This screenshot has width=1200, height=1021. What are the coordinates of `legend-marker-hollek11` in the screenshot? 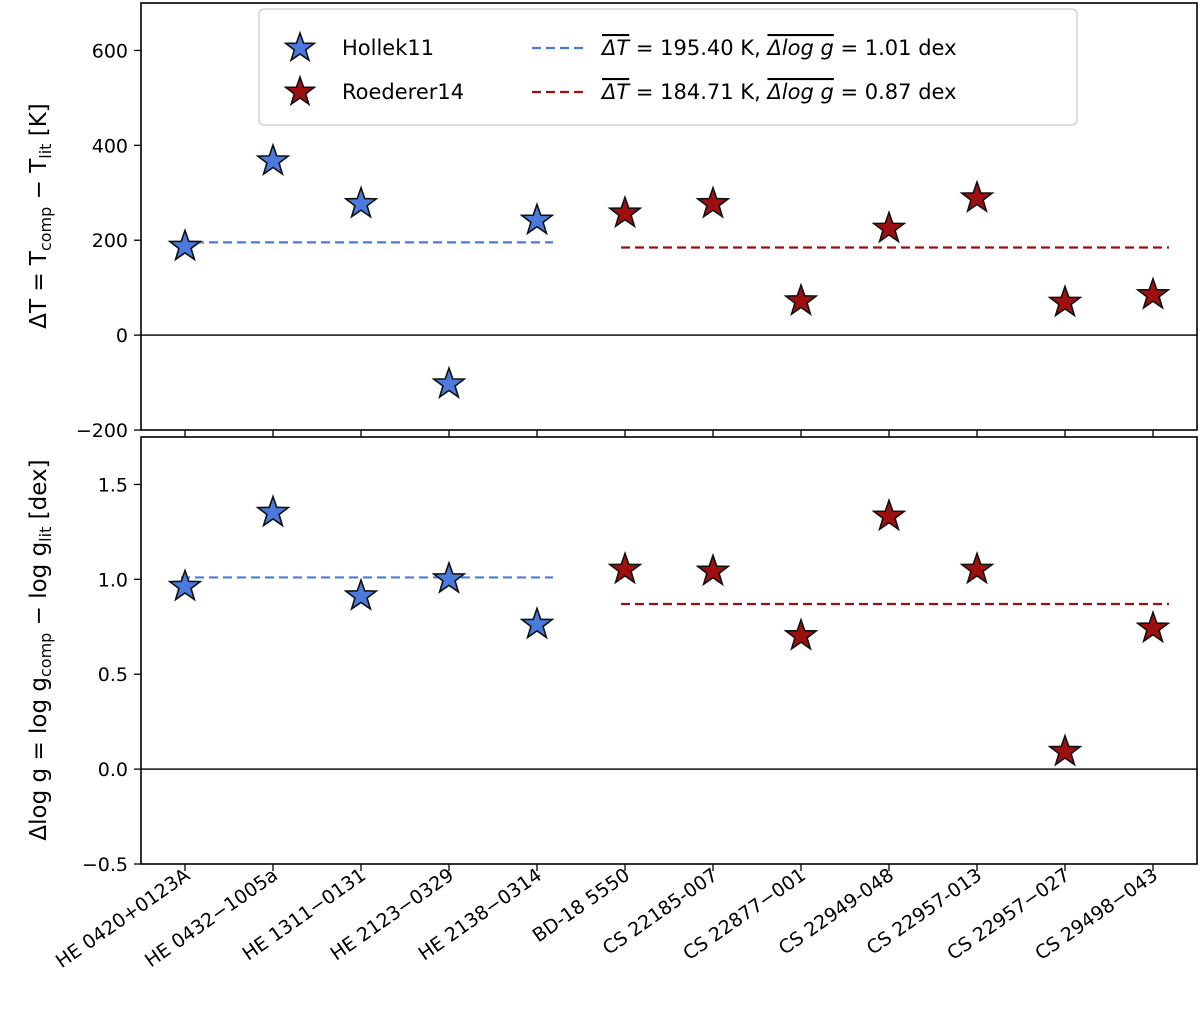 It's located at (300, 46).